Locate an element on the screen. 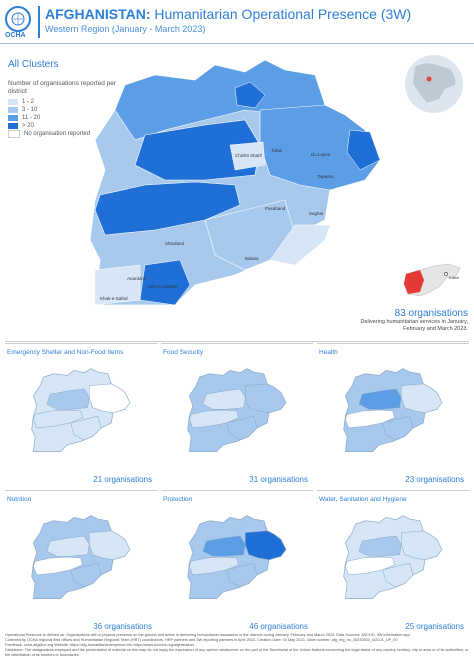 This screenshot has height=670, width=474. district-southwest is located at coordinates (117, 285).